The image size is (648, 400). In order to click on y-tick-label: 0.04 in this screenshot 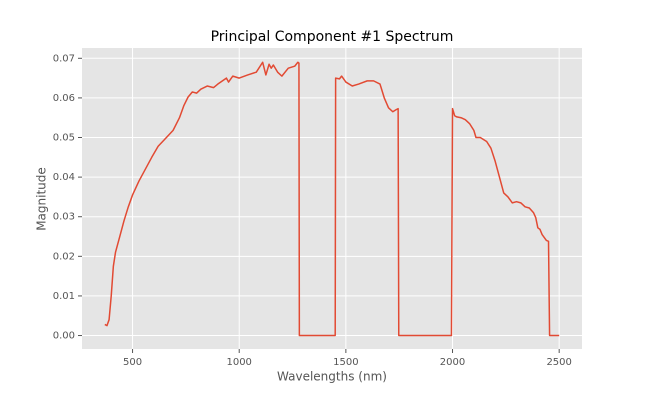, I will do `click(64, 177)`.